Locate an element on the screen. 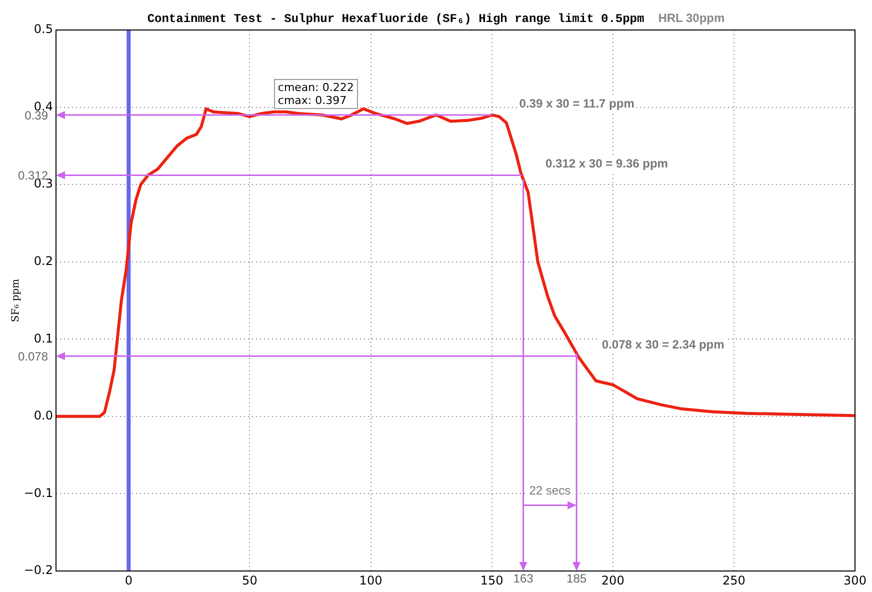  x-tick-label: 50 is located at coordinates (250, 580).